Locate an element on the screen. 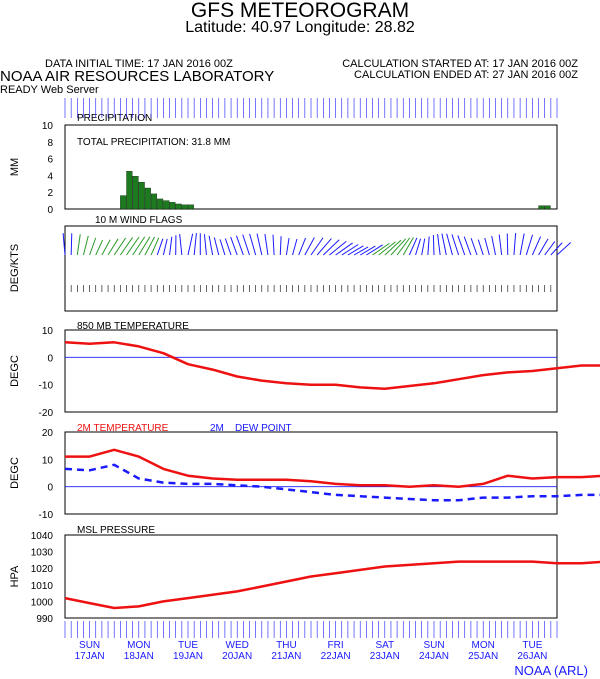 This screenshot has width=600, height=679. mslp-ytick: 1000 is located at coordinates (42, 602).